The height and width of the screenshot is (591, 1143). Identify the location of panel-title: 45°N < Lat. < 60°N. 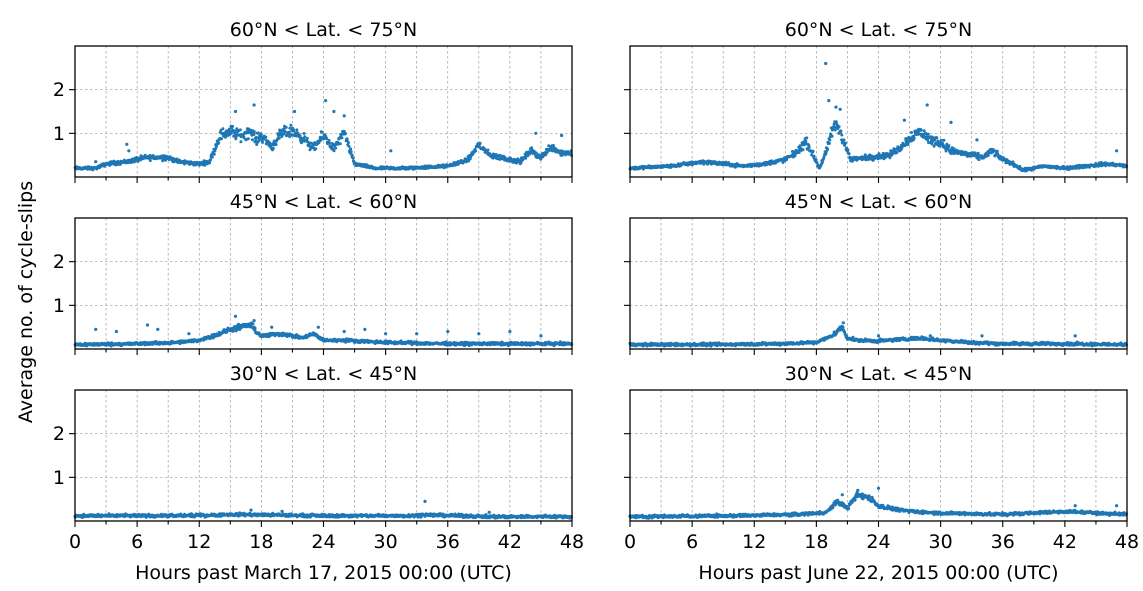
(324, 202).